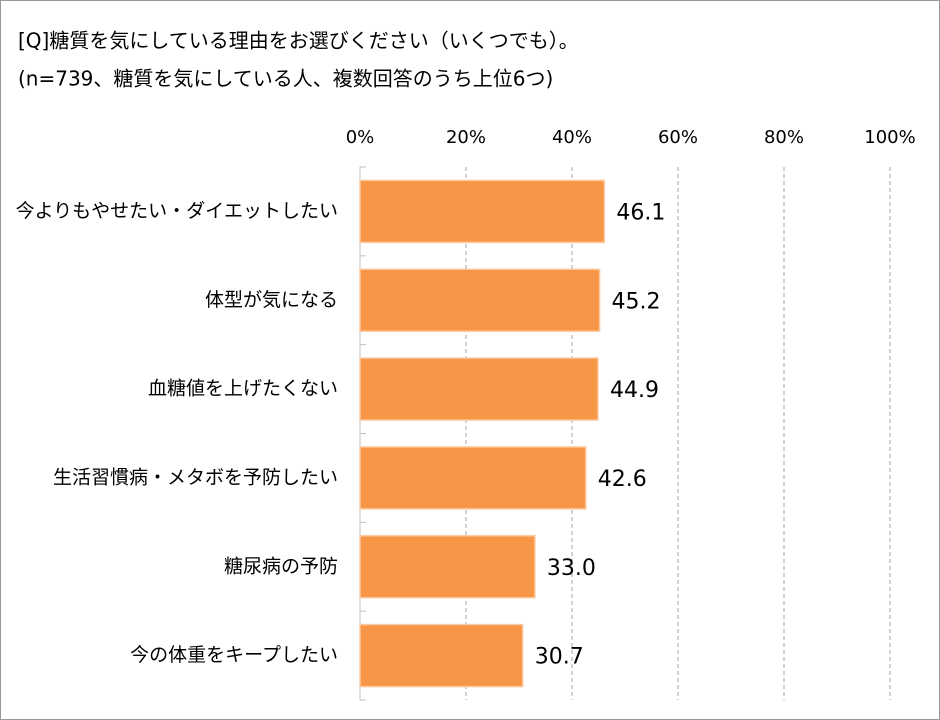 The width and height of the screenshot is (940, 720). What do you see at coordinates (243, 389) in the screenshot?
I see `y-tick-label: 血糖値を上げたくない` at bounding box center [243, 389].